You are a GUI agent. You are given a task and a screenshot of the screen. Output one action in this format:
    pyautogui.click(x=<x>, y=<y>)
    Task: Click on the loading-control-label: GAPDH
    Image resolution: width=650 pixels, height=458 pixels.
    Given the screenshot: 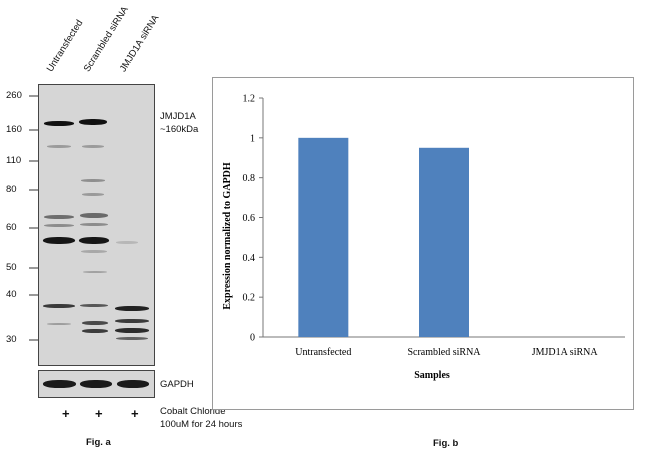 What is the action you would take?
    pyautogui.click(x=177, y=384)
    